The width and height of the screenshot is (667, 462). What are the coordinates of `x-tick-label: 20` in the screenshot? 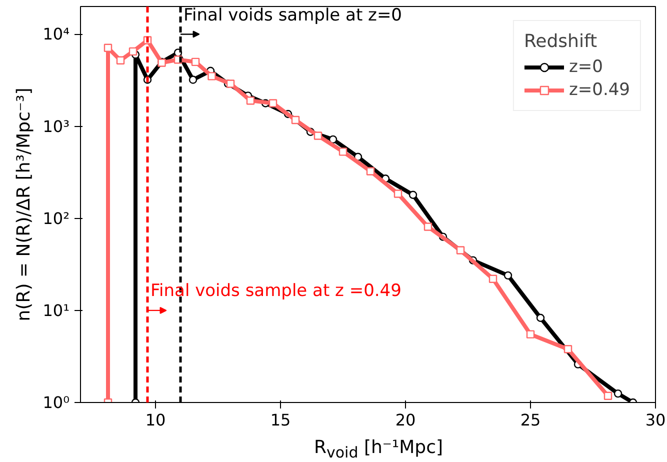 It's located at (405, 420).